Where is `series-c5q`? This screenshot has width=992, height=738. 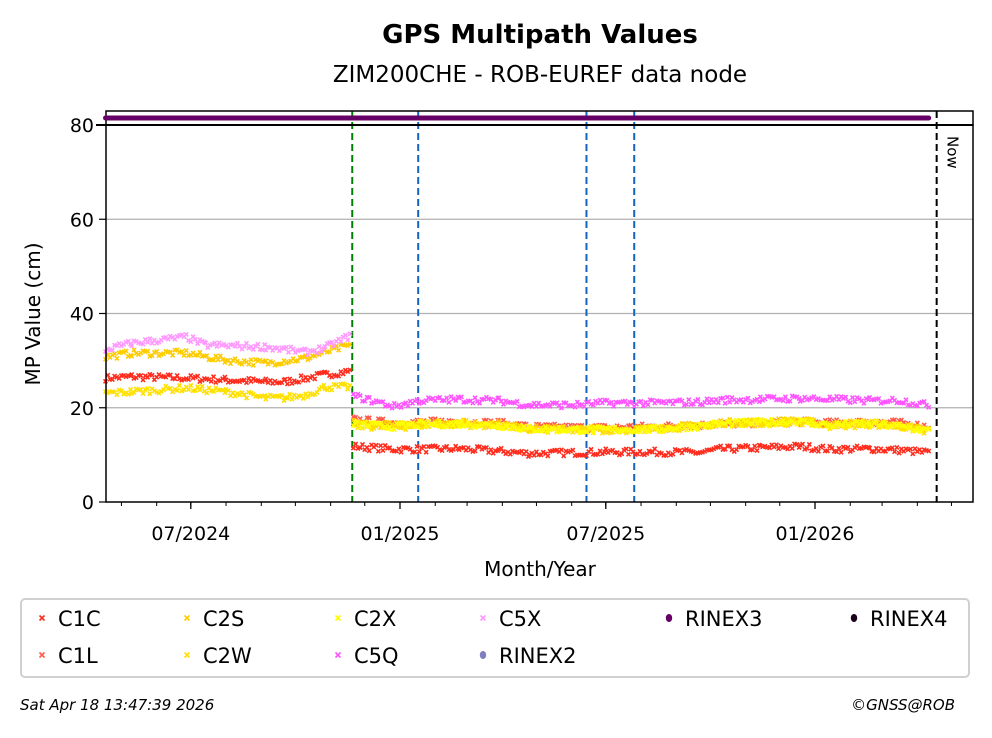
series-c5q is located at coordinates (641, 401).